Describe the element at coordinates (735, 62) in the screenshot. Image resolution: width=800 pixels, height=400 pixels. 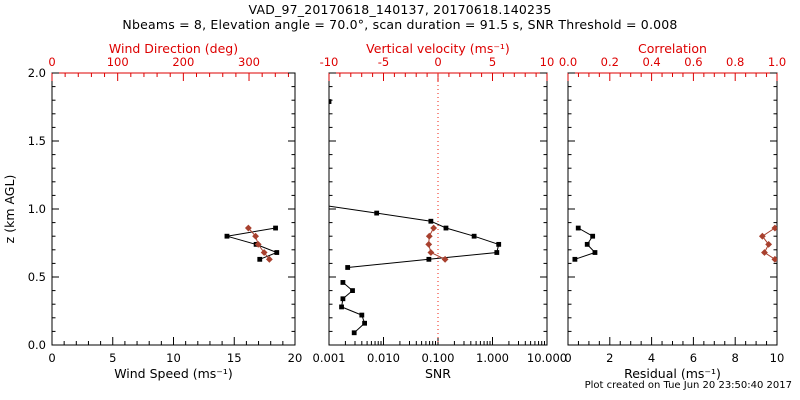
I see `axis-text: 0.8` at that location.